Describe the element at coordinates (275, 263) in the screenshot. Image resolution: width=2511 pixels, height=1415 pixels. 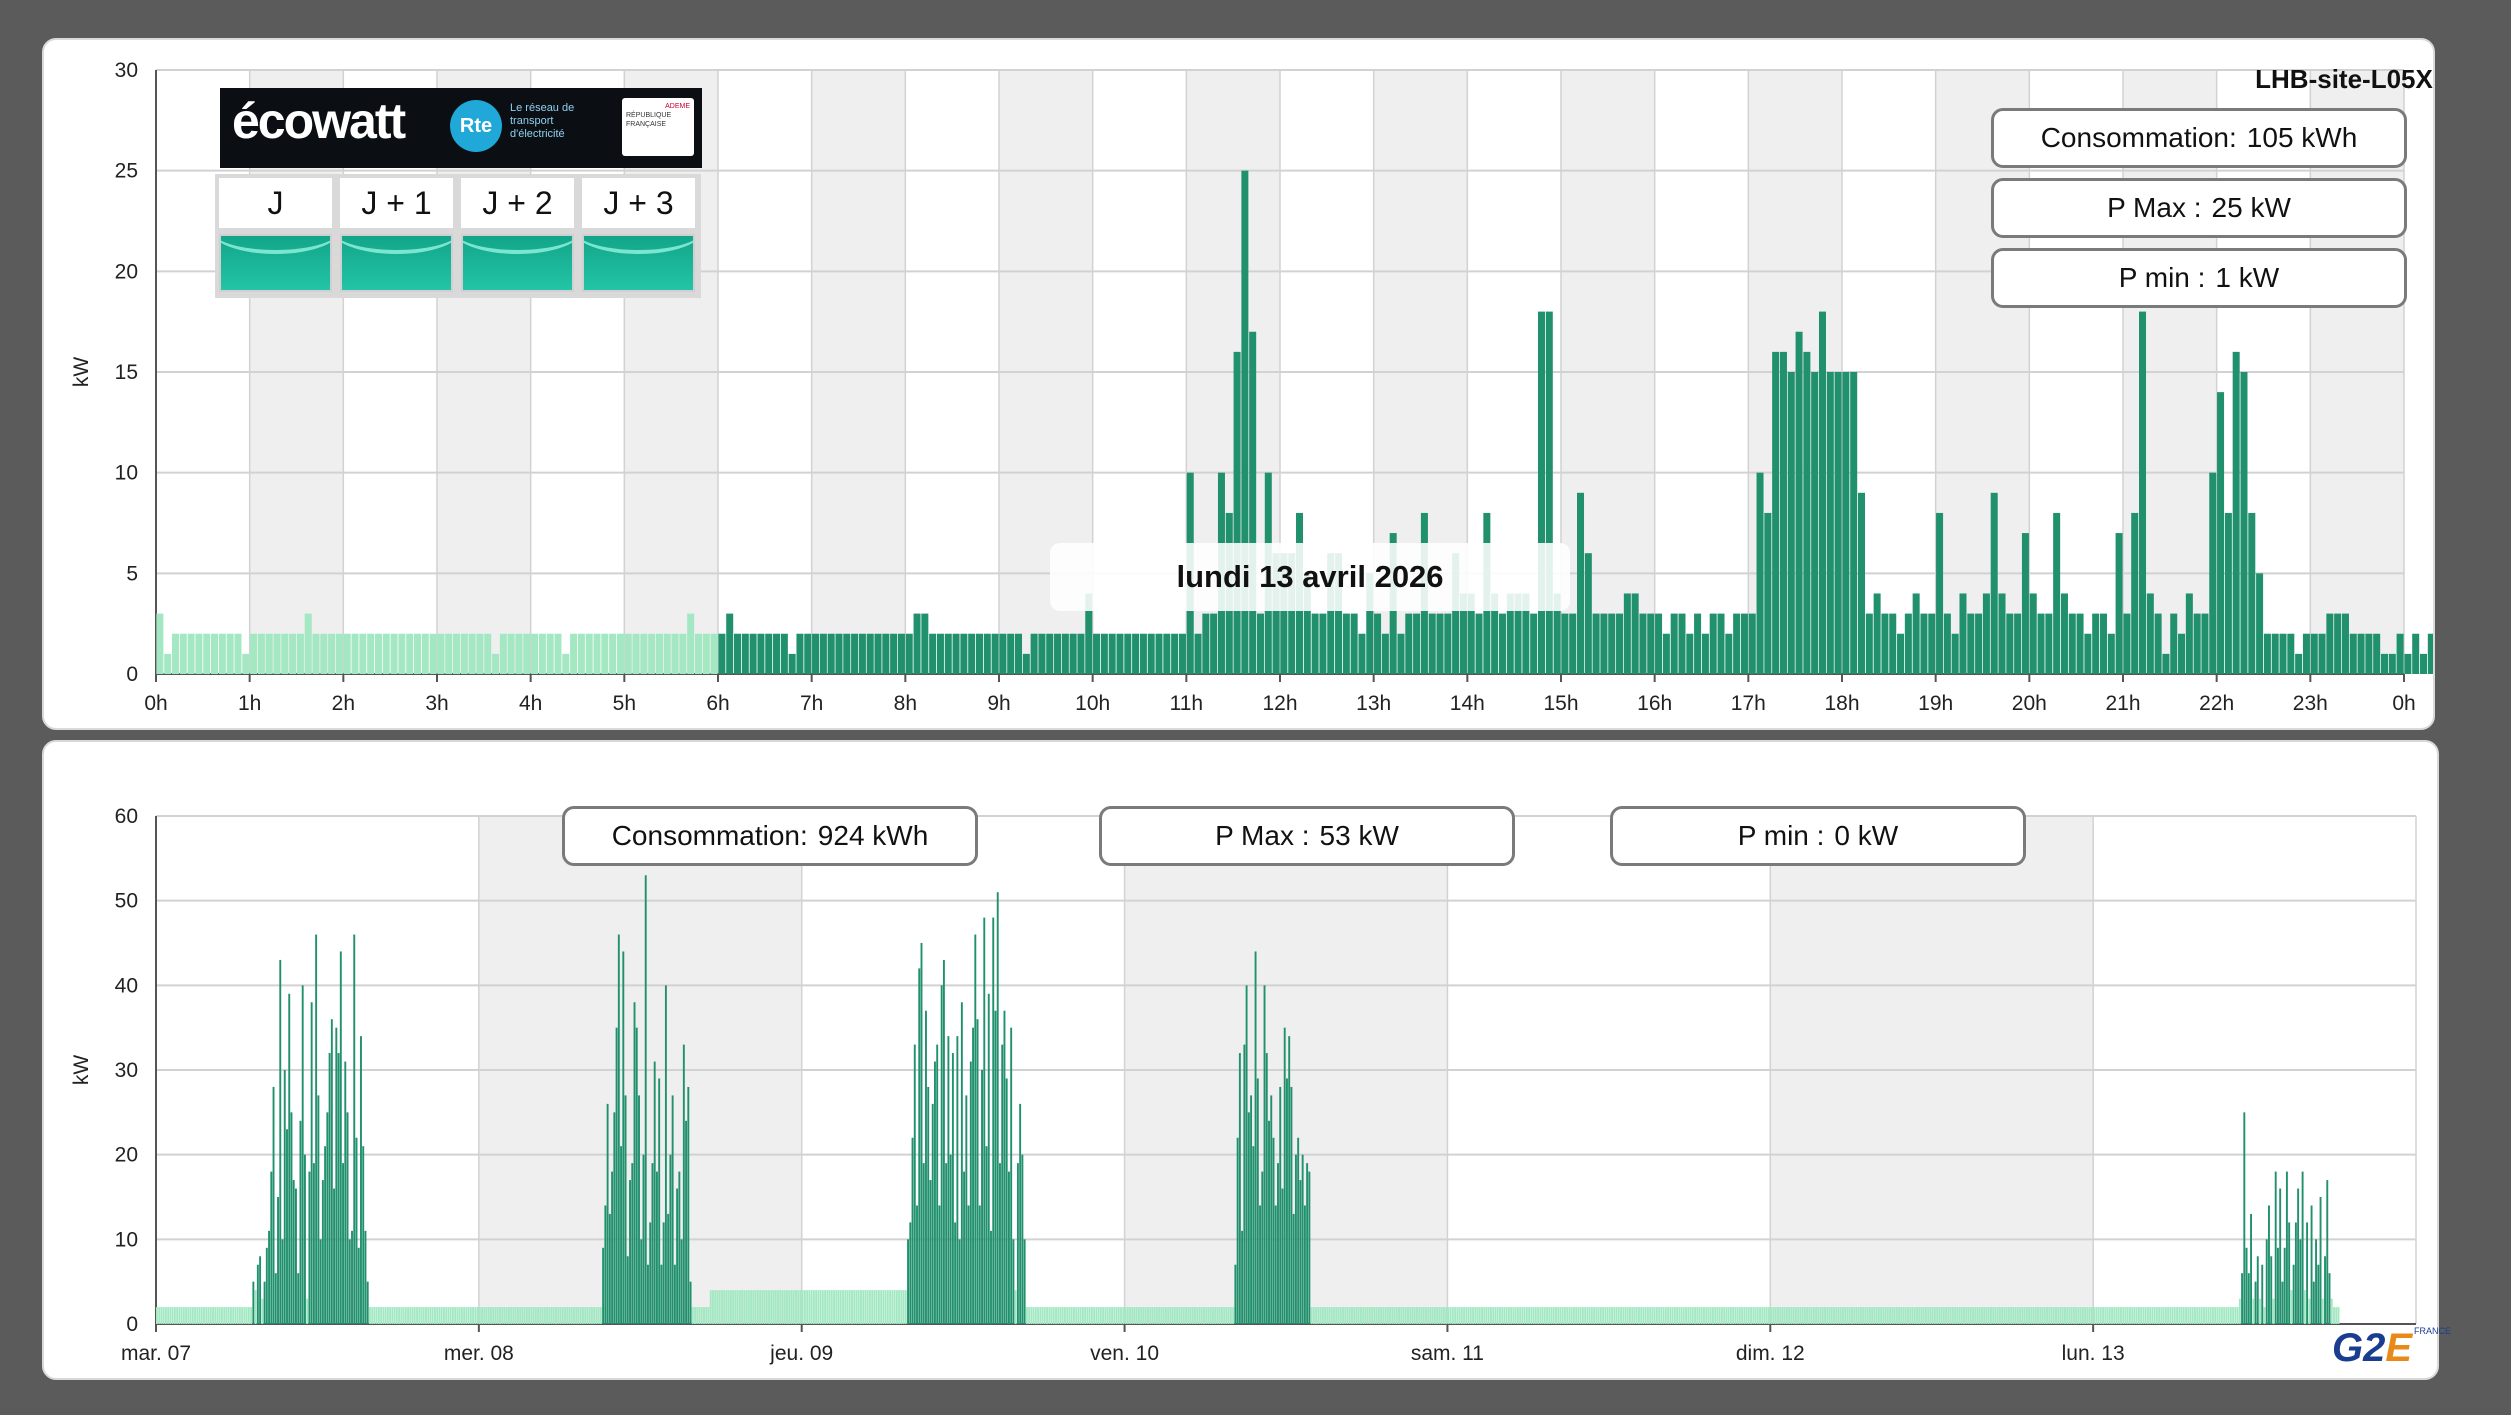
I see `ecowatt-day-j-signal-icon` at that location.